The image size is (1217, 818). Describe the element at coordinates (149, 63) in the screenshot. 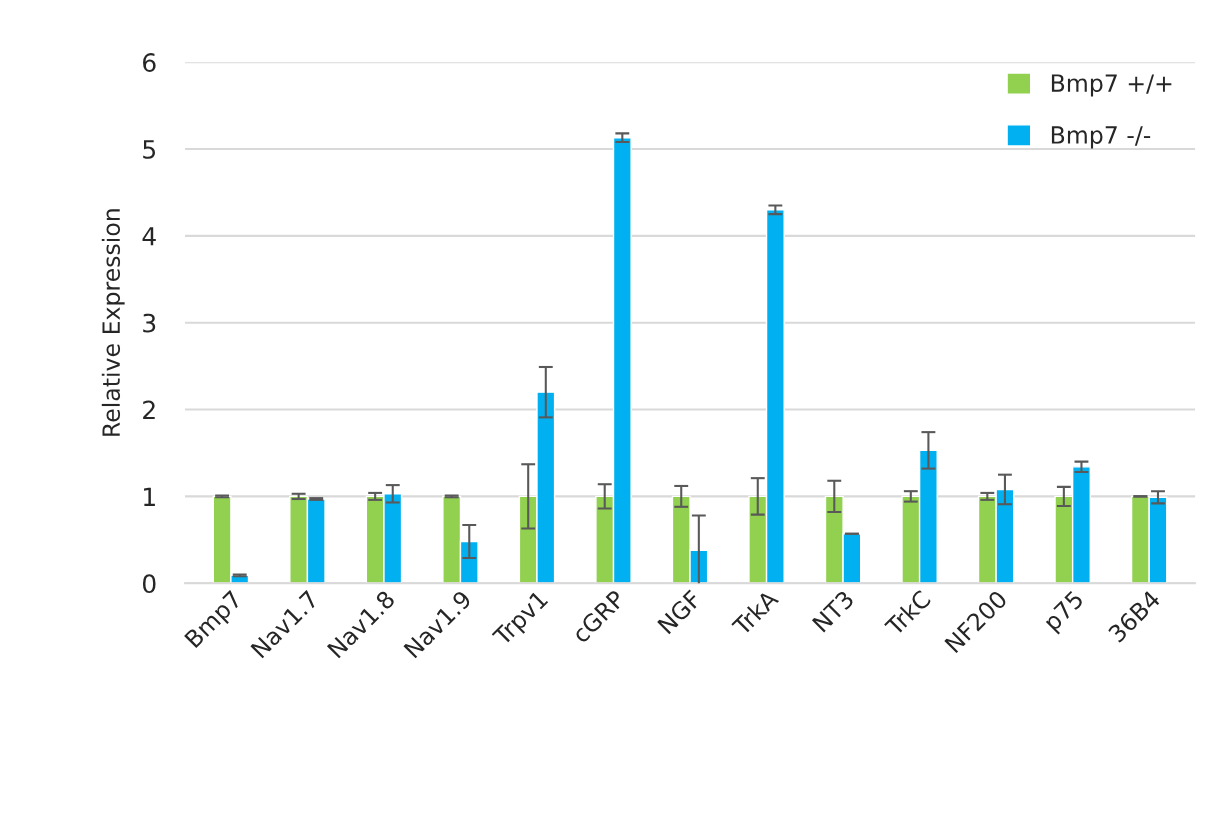

I see `y-tick-label: 6` at that location.